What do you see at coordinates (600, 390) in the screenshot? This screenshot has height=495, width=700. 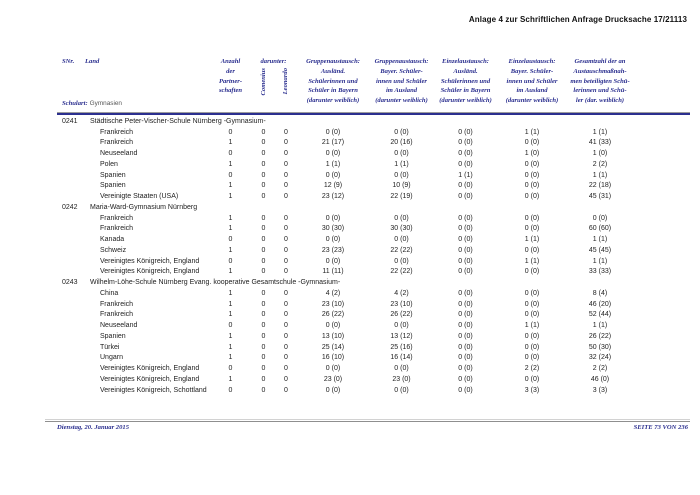 I see `gesamtzahl-cell: 3 (3)` at bounding box center [600, 390].